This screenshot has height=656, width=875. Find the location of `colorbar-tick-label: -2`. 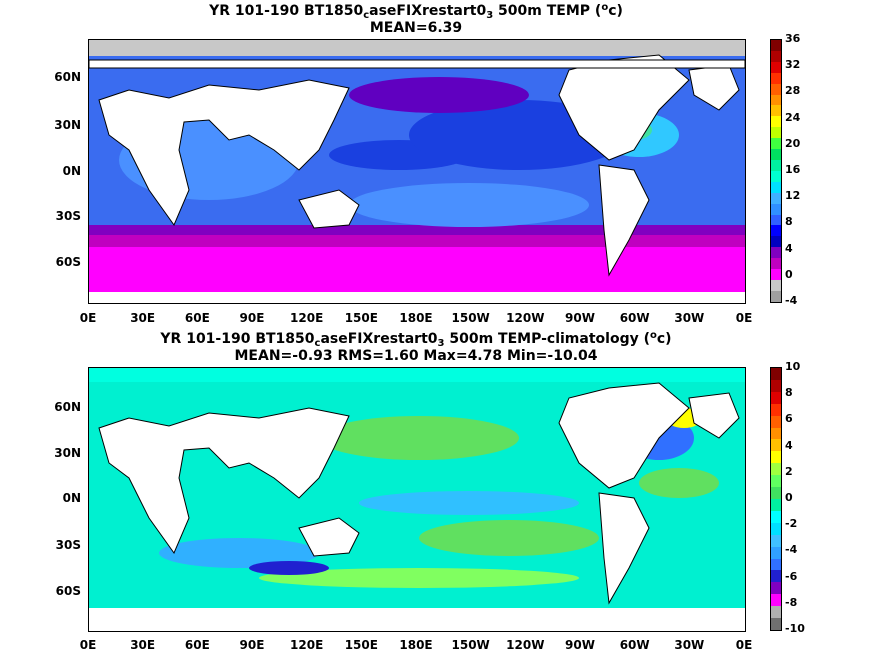

colorbar-tick-label: -2 is located at coordinates (791, 524).